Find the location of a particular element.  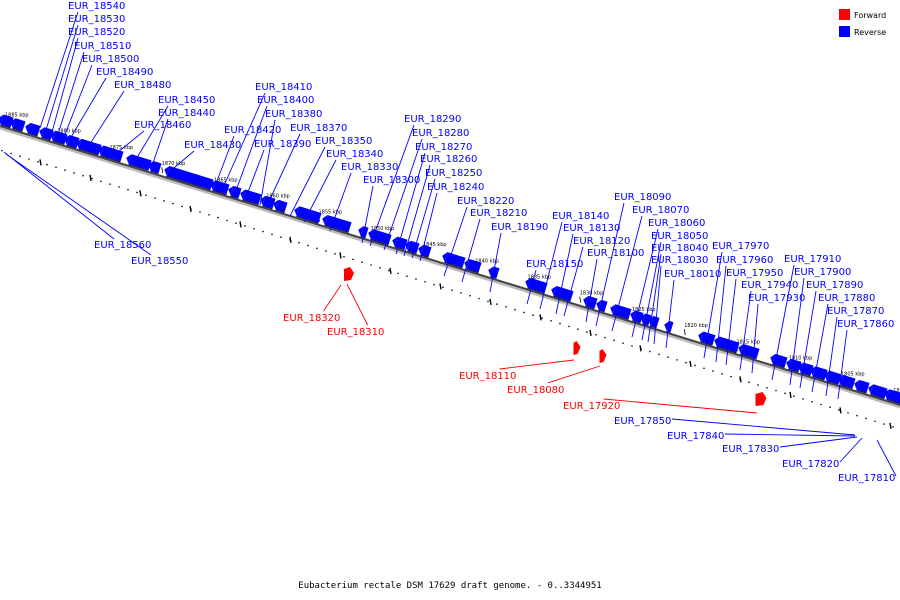

gene-label: EUR_17900 is located at coordinates (822, 272).